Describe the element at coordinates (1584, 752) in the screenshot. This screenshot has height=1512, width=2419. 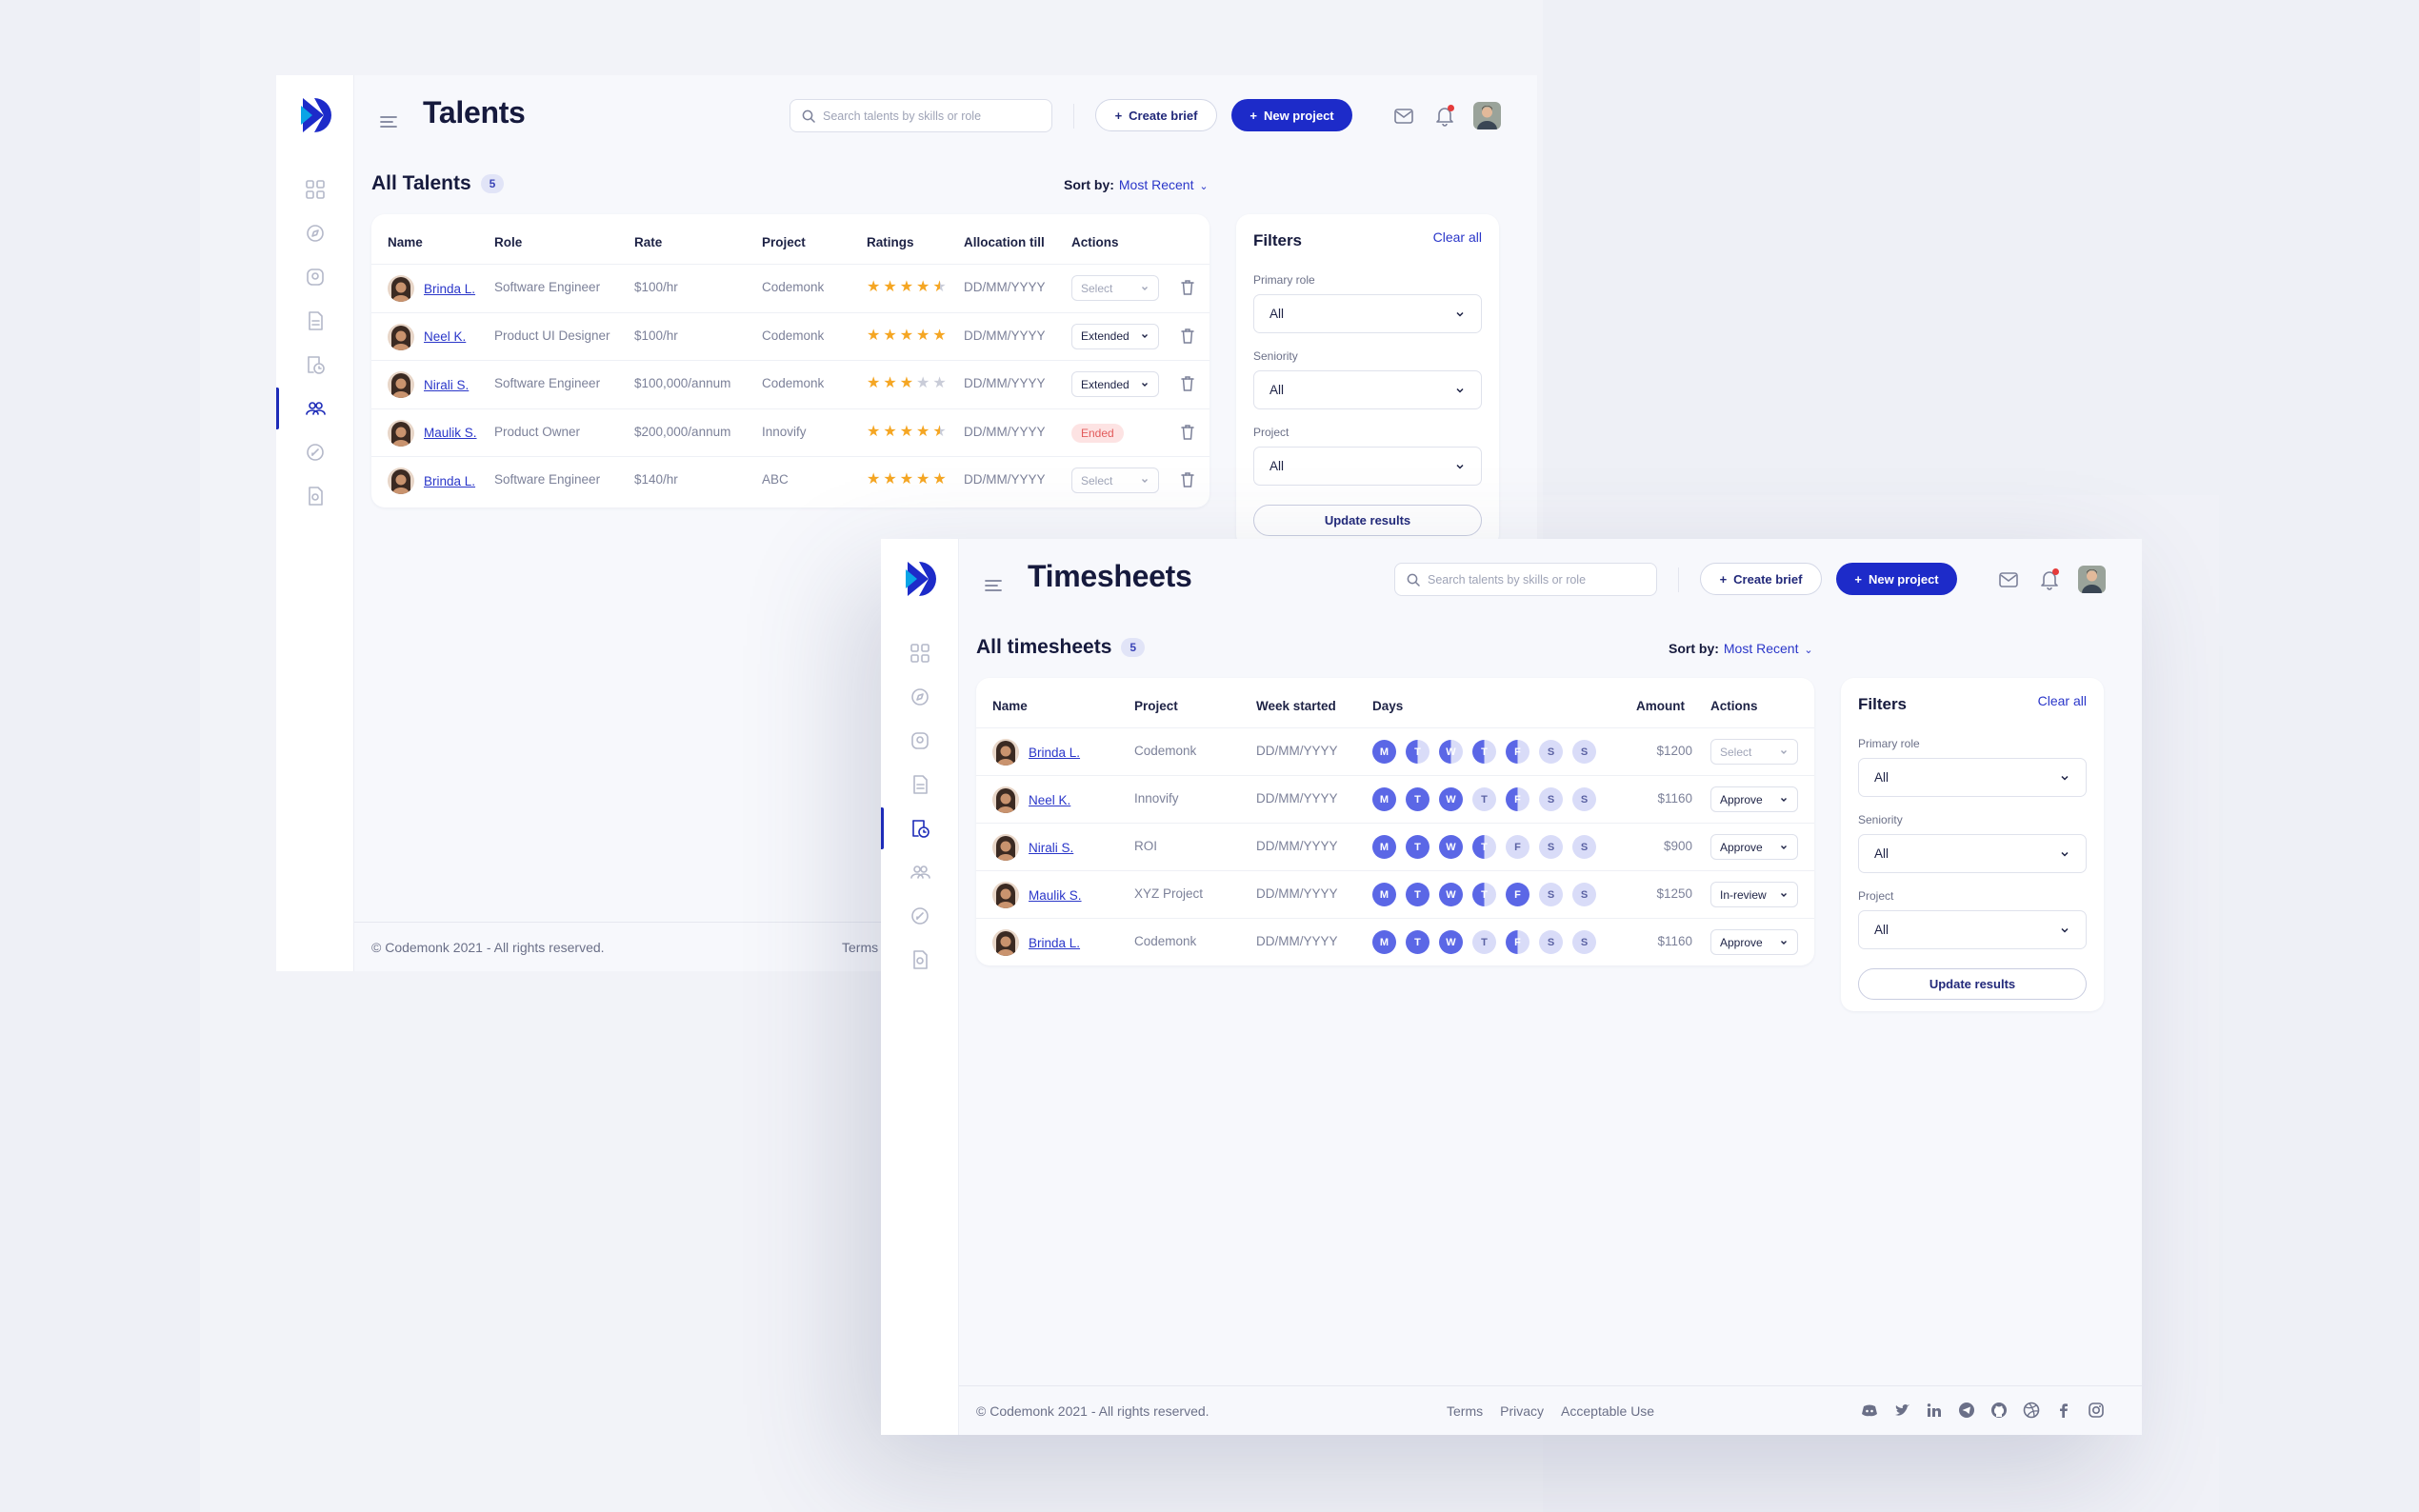
I see `day-indicator: S` at that location.